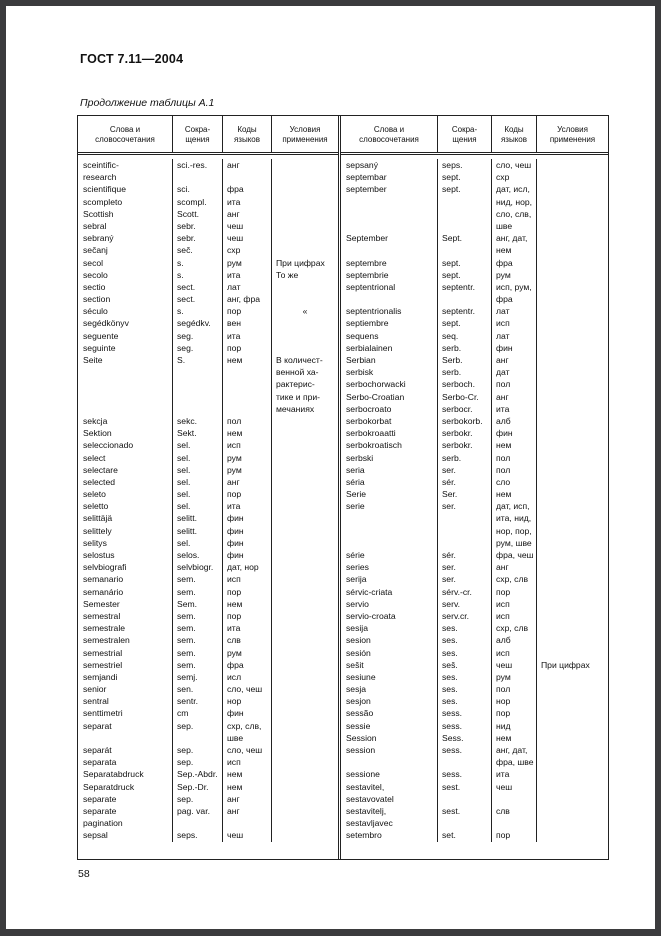  What do you see at coordinates (474, 689) in the screenshot?
I see `table-row: sesja ses. пол` at bounding box center [474, 689].